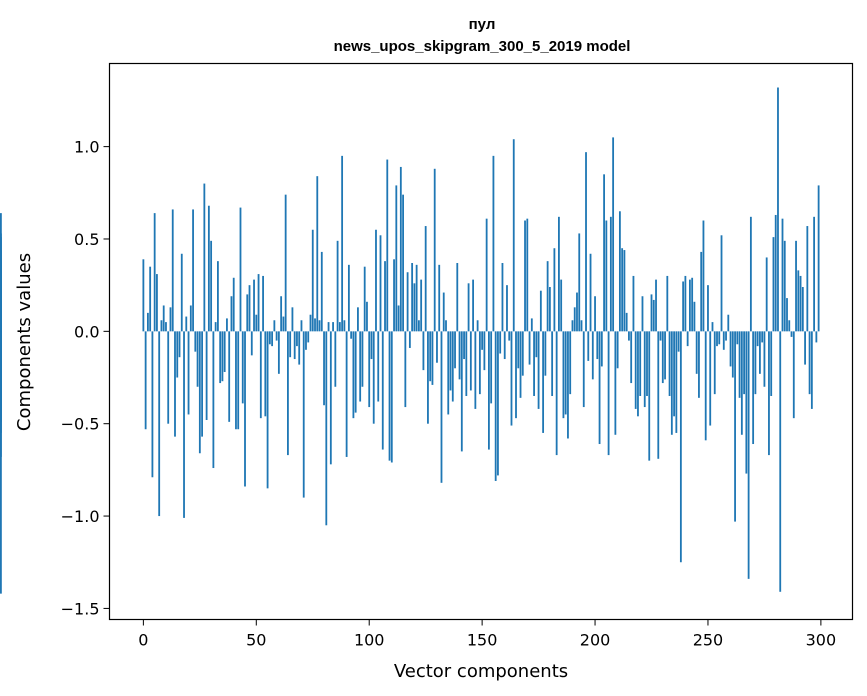 This screenshot has height=696, width=867. Describe the element at coordinates (1, 303) in the screenshot. I see `bar-undefined` at that location.